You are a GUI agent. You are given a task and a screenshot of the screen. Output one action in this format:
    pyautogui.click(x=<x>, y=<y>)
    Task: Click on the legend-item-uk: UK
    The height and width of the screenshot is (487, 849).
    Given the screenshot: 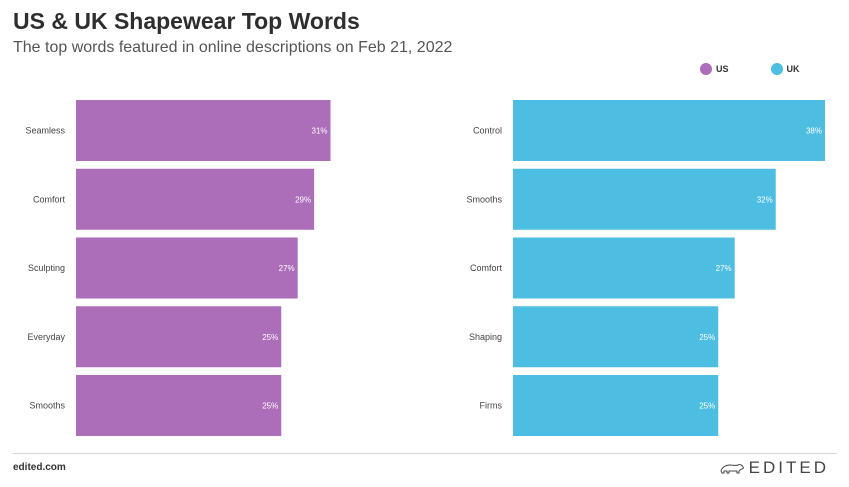 What is the action you would take?
    pyautogui.click(x=785, y=69)
    